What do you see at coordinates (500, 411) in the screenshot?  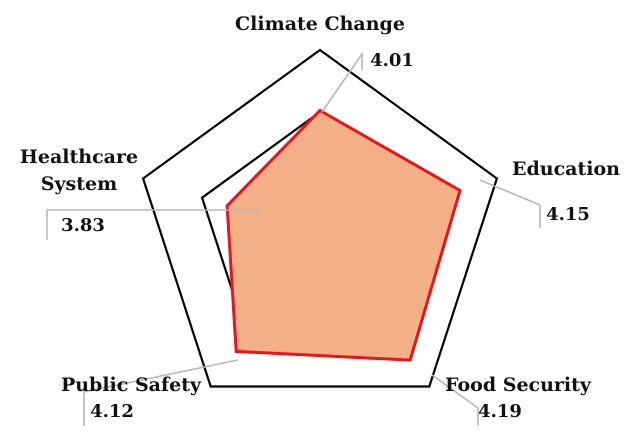 I see `value-label-food-security: 4.19` at bounding box center [500, 411].